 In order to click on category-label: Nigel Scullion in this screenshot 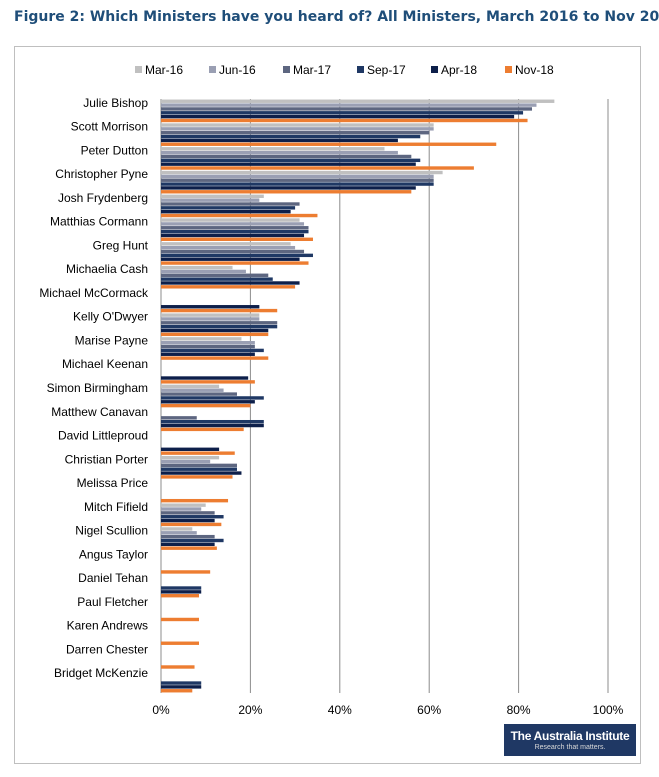, I will do `click(111, 531)`.